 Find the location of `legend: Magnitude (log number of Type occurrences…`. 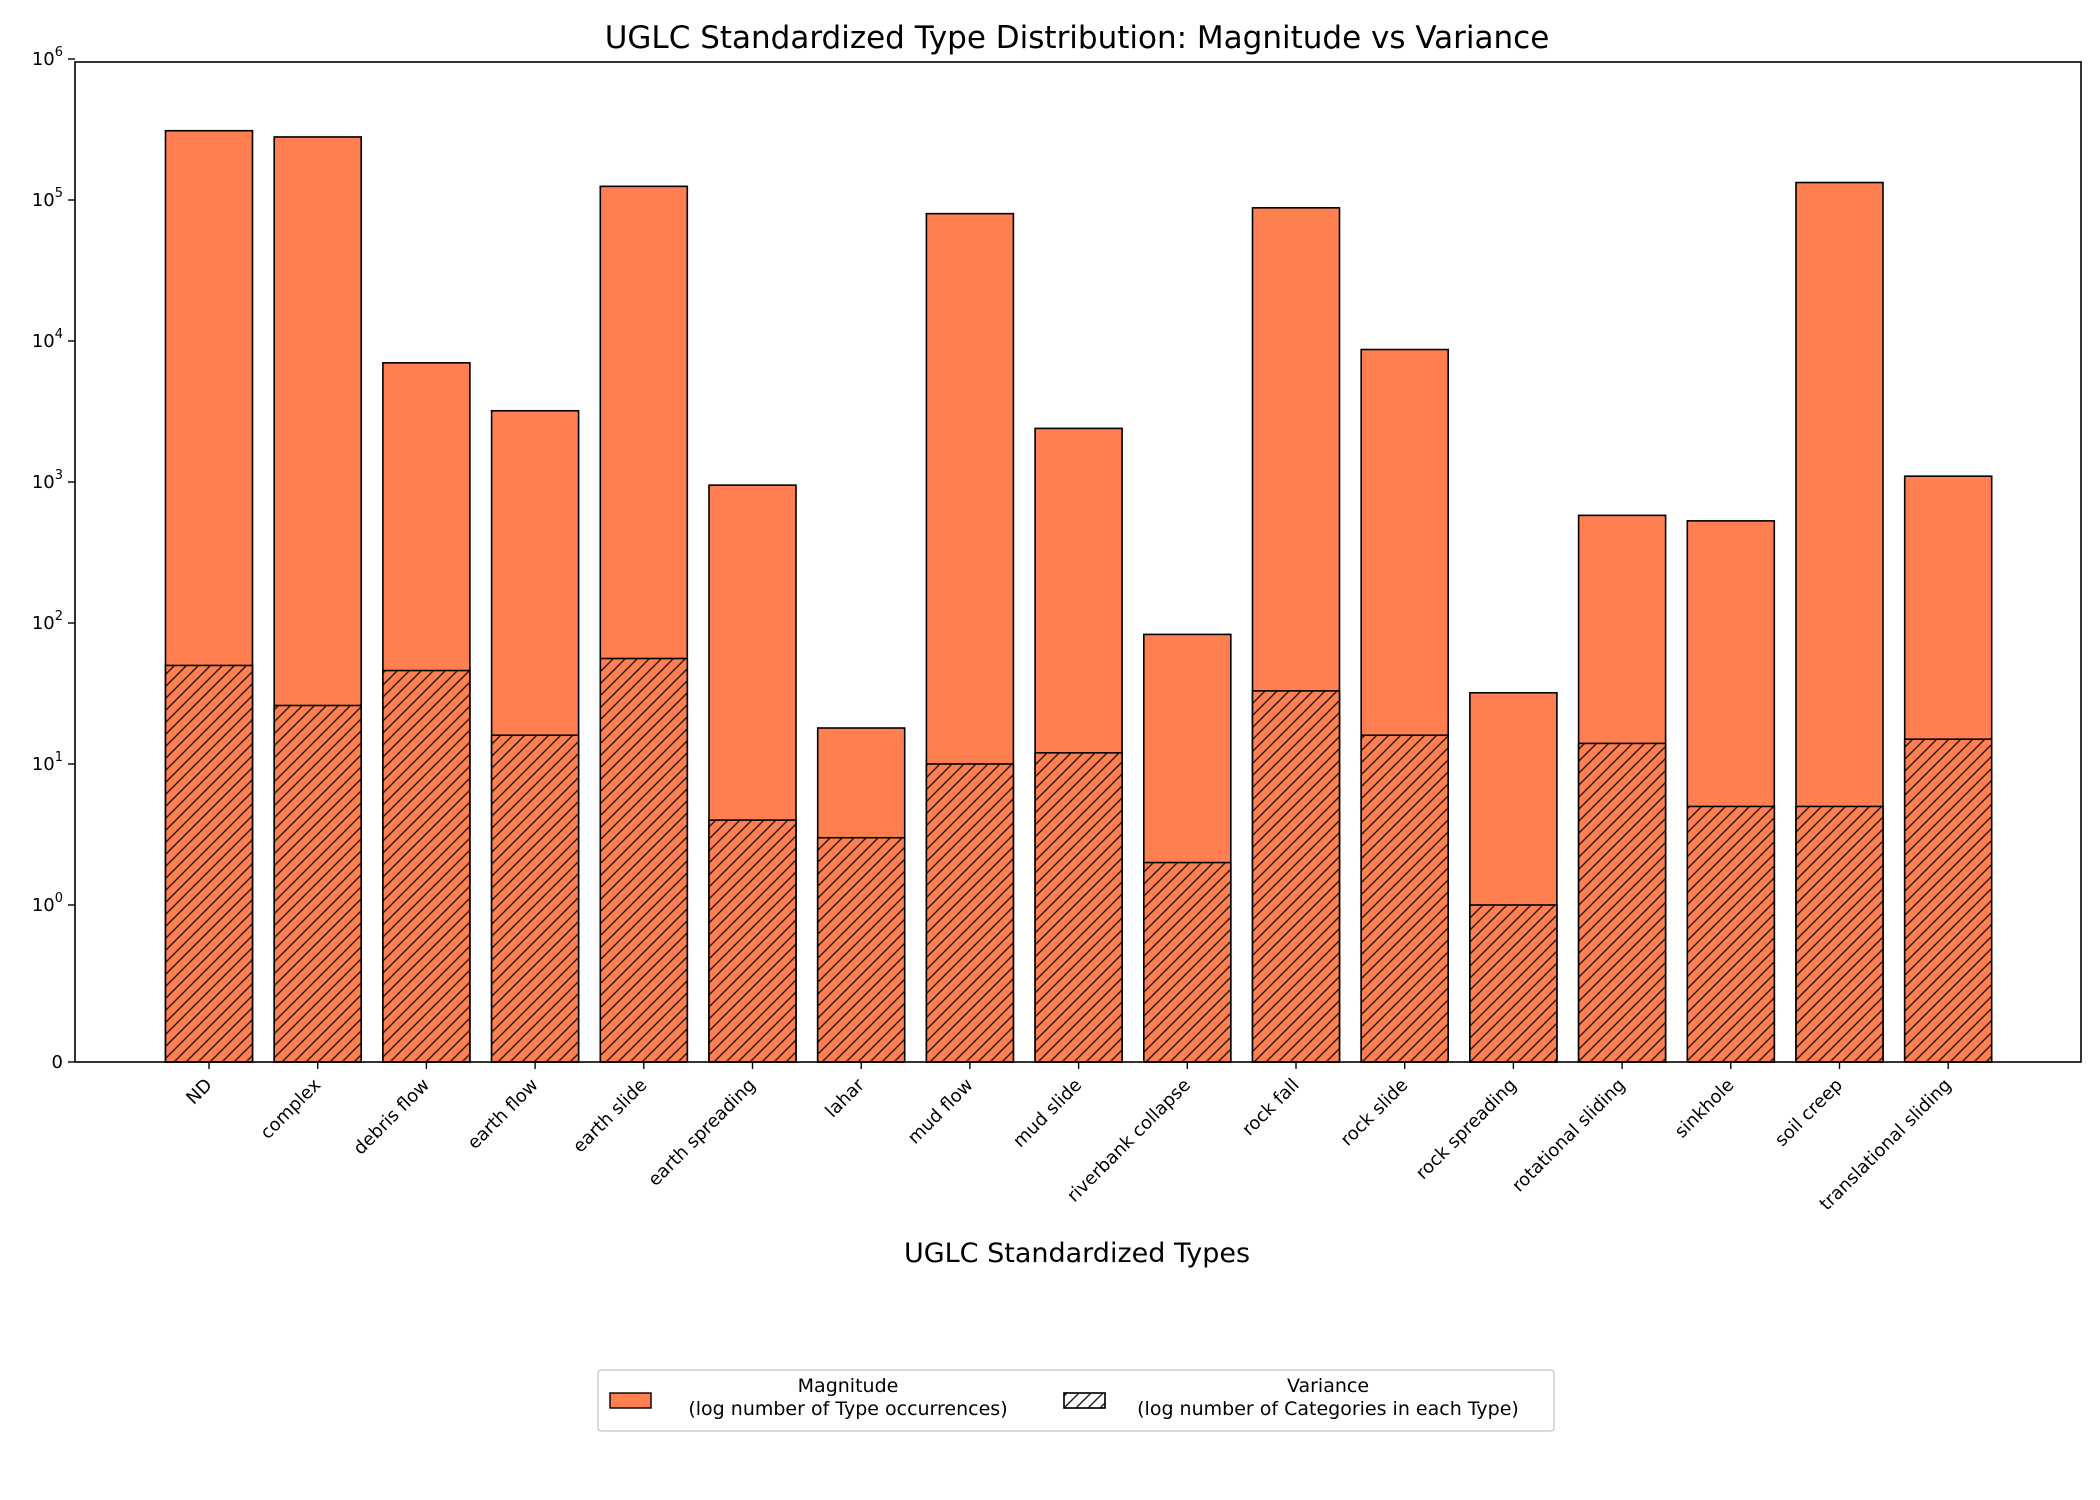

legend: Magnitude (log number of Type occurrences… is located at coordinates (1076, 1400).